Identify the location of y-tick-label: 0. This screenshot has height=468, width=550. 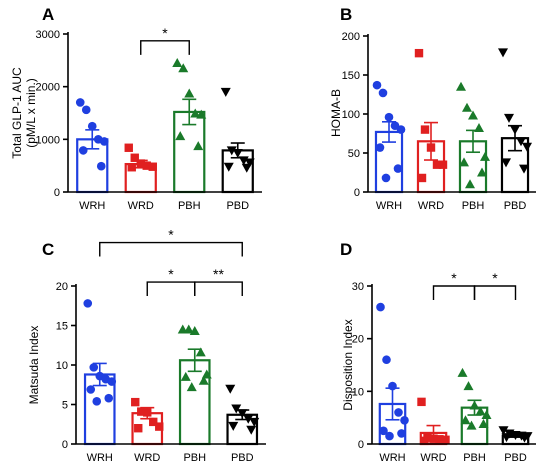
(65, 445).